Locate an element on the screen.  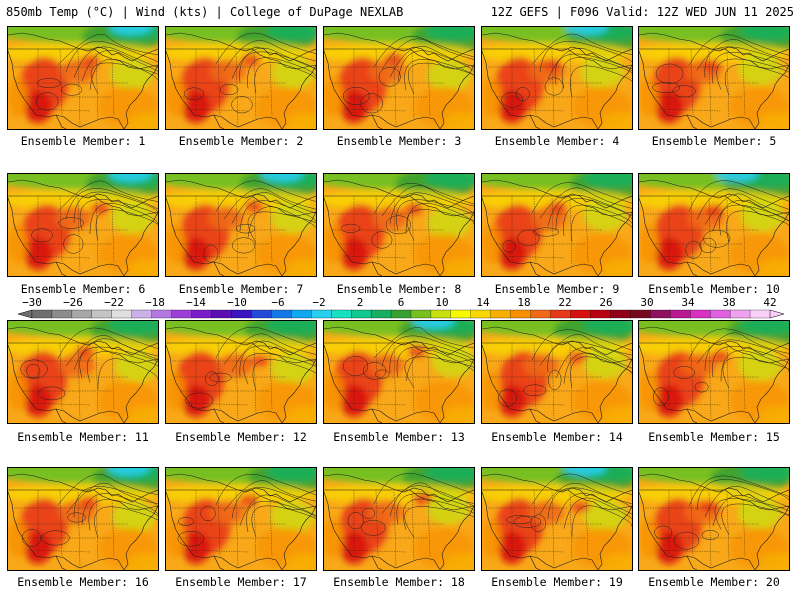
colorbar-tick-label: 6 is located at coordinates (401, 302).